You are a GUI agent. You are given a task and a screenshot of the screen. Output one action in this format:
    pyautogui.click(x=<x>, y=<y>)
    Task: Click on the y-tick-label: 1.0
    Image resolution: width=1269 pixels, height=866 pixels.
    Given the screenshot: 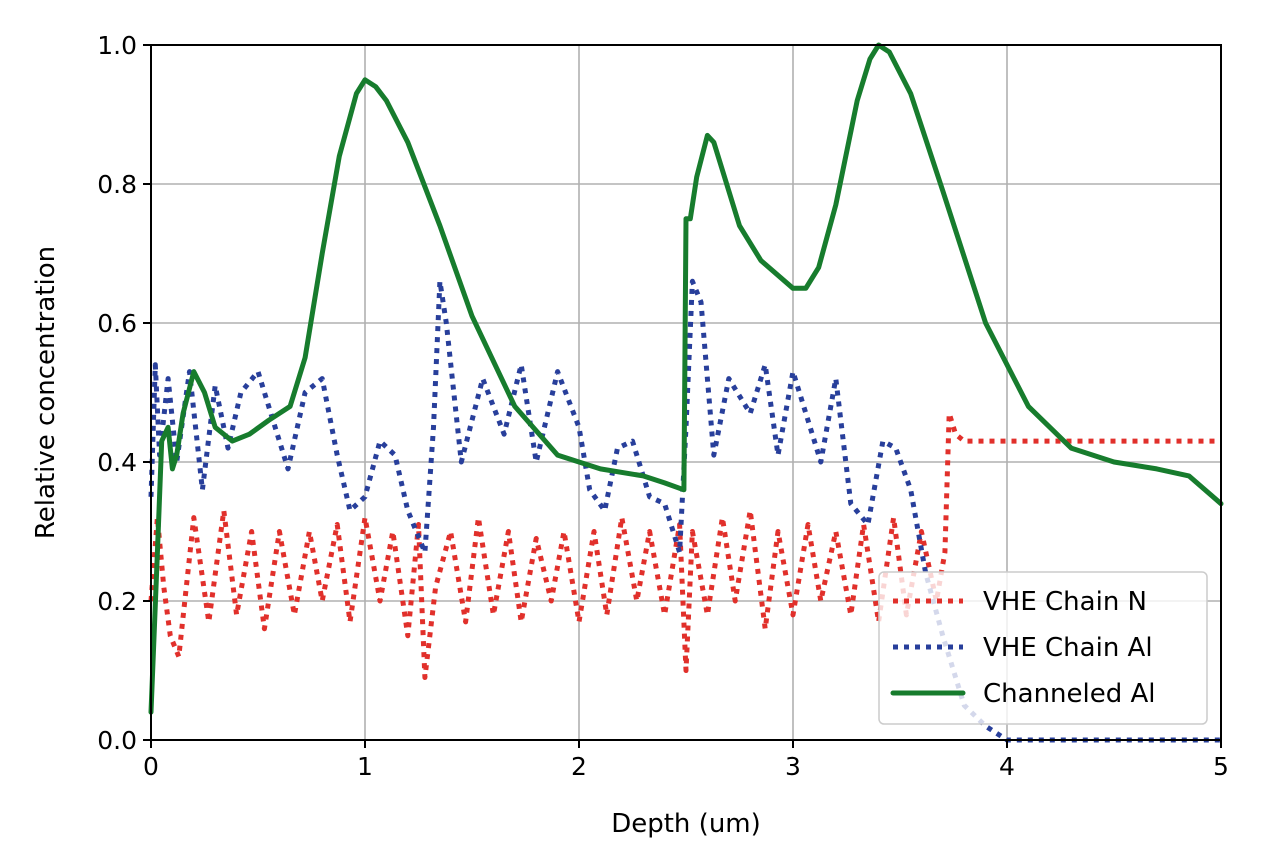 What is the action you would take?
    pyautogui.click(x=117, y=45)
    